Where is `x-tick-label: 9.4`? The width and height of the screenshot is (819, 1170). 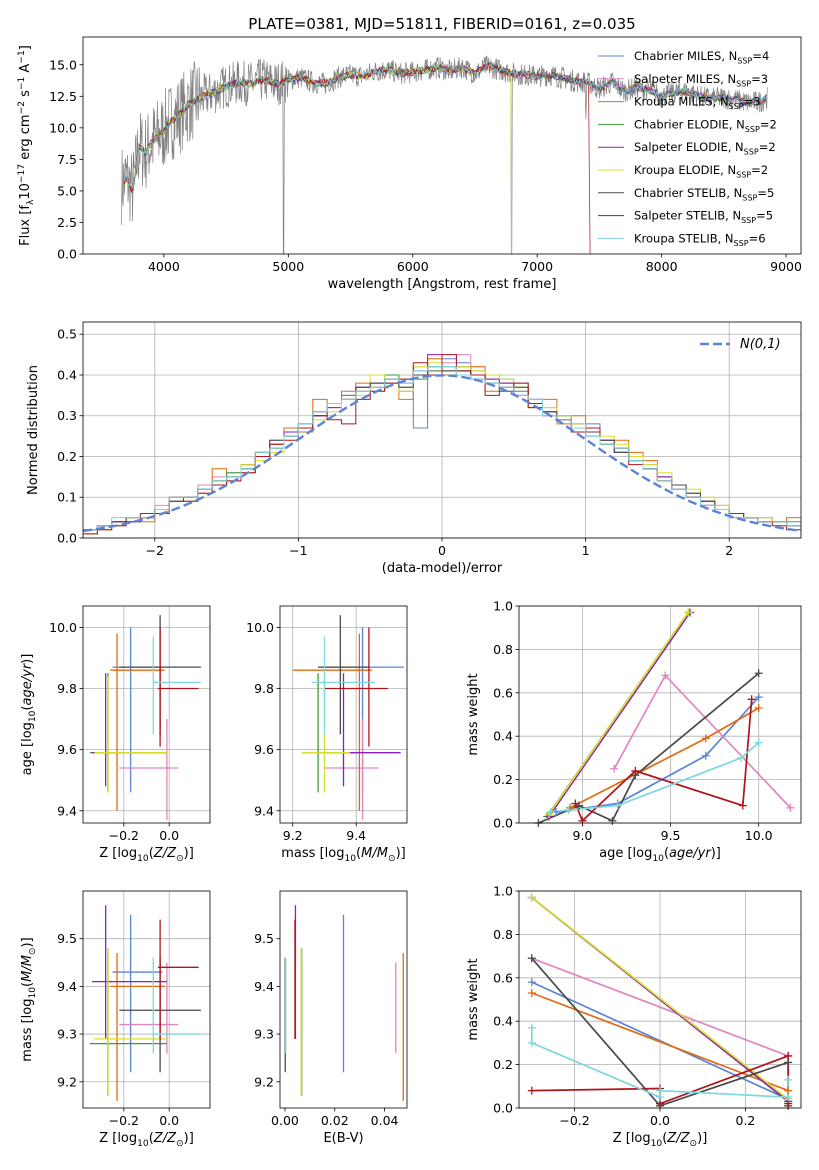
x-tick-label: 9.4 is located at coordinates (356, 835).